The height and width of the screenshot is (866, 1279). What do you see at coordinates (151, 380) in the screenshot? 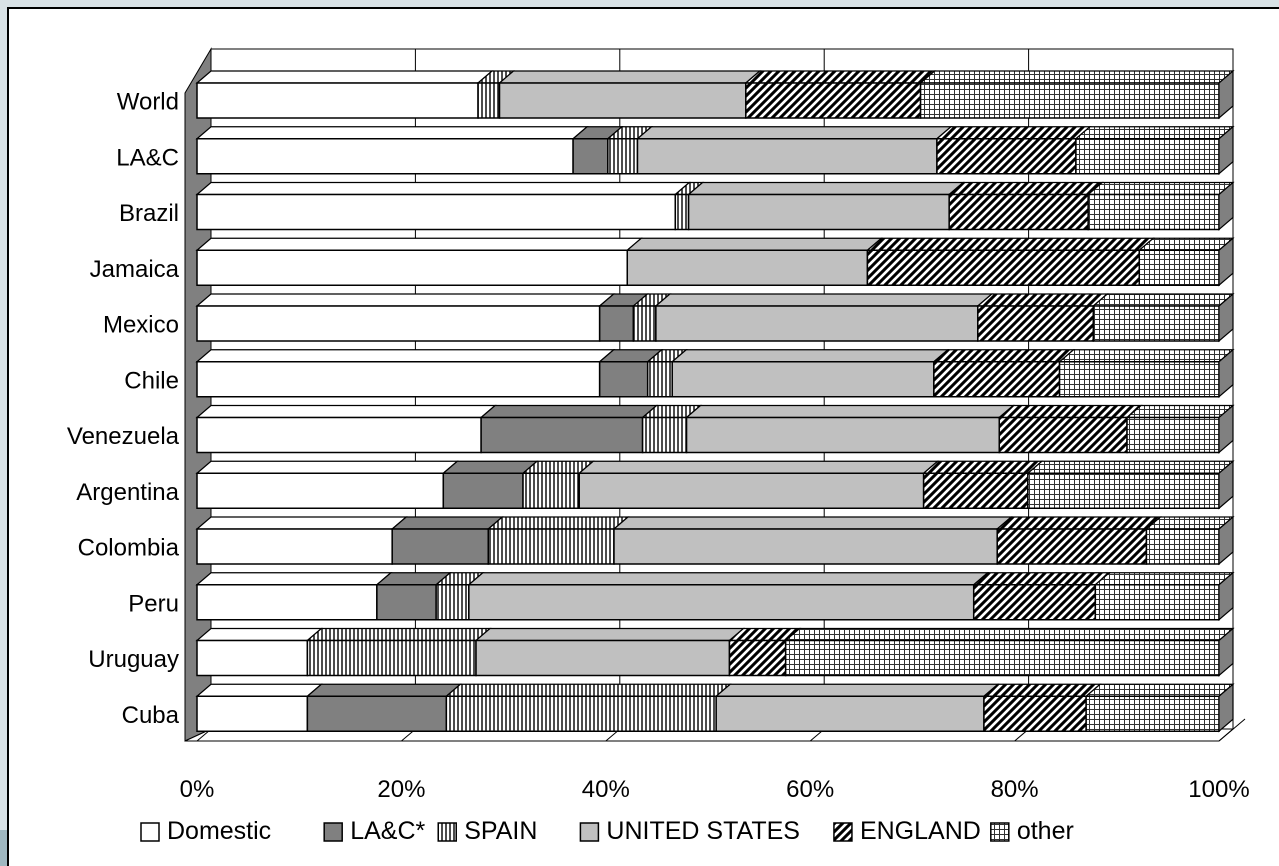
I see `y-category-label: Chile` at bounding box center [151, 380].